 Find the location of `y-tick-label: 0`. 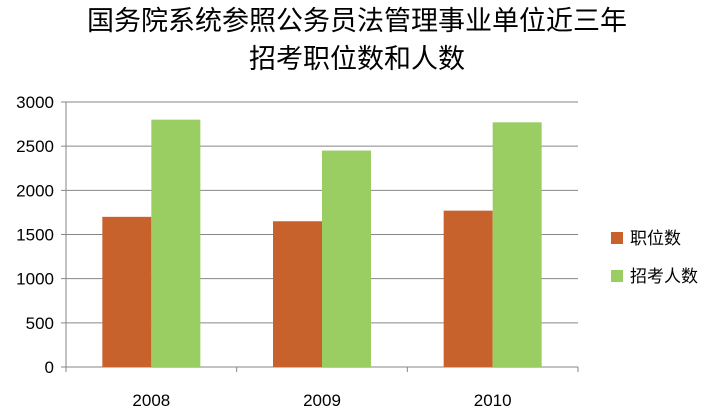

y-tick-label: 0 is located at coordinates (49, 367).